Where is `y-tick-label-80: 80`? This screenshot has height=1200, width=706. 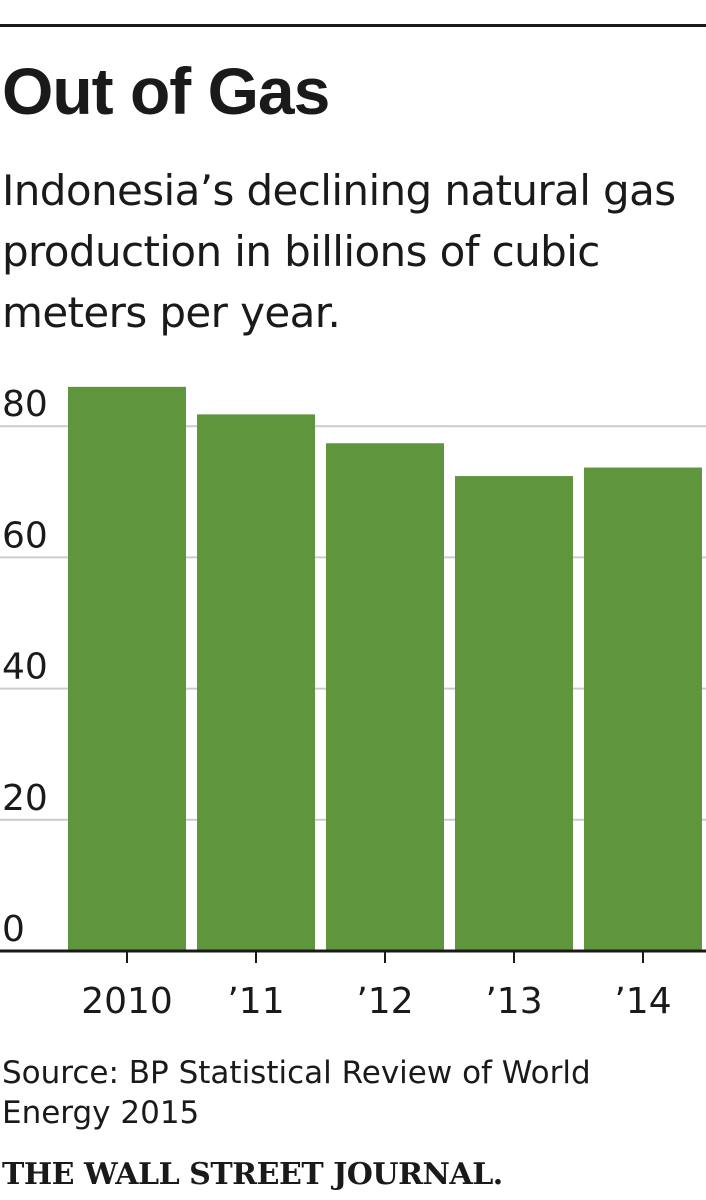
y-tick-label-80: 80 is located at coordinates (25, 404).